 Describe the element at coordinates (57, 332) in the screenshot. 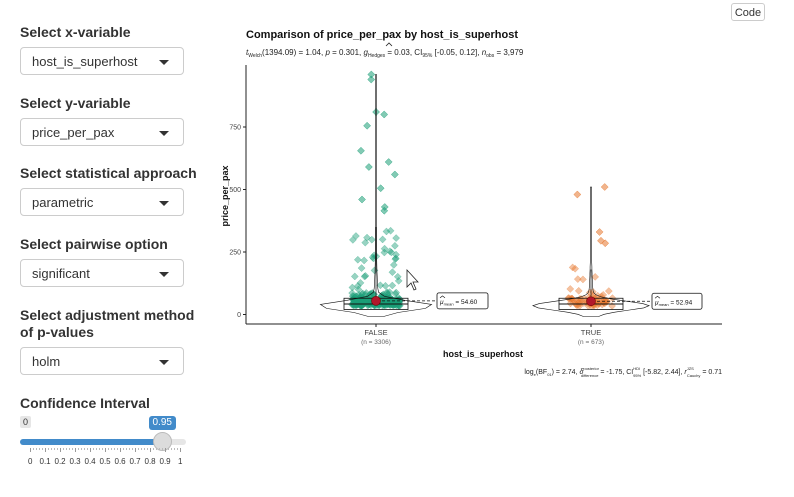

I see `adjustment-label-line2: of p-values` at that location.